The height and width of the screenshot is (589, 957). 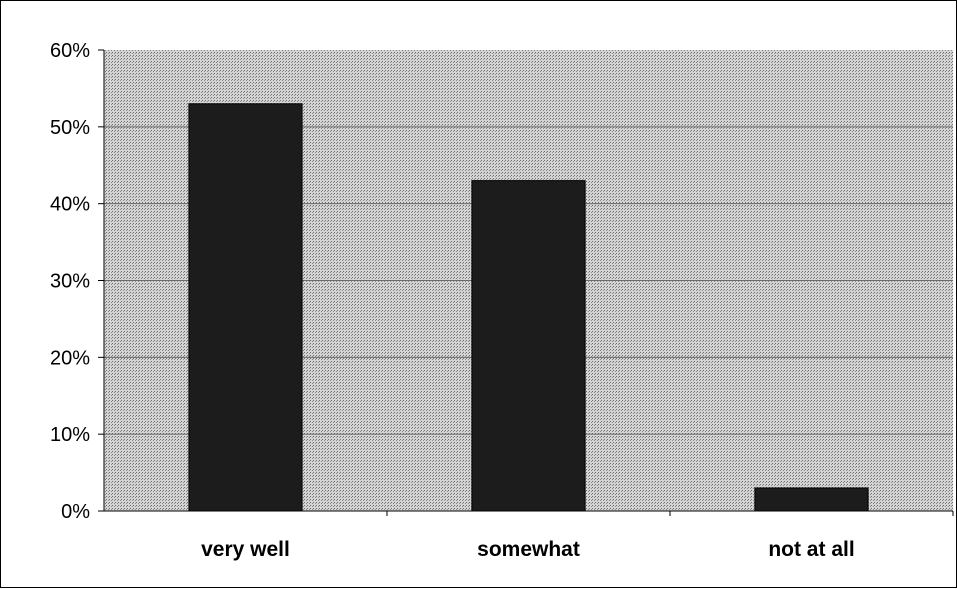 What do you see at coordinates (70, 358) in the screenshot?
I see `y-tick-label: 20%` at bounding box center [70, 358].